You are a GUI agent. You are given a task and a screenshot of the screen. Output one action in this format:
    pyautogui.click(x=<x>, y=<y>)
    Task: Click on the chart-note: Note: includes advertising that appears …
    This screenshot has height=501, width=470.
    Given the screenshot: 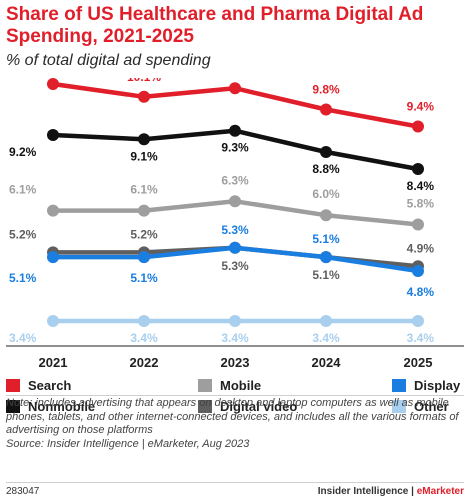 What is the action you would take?
    pyautogui.click(x=232, y=416)
    